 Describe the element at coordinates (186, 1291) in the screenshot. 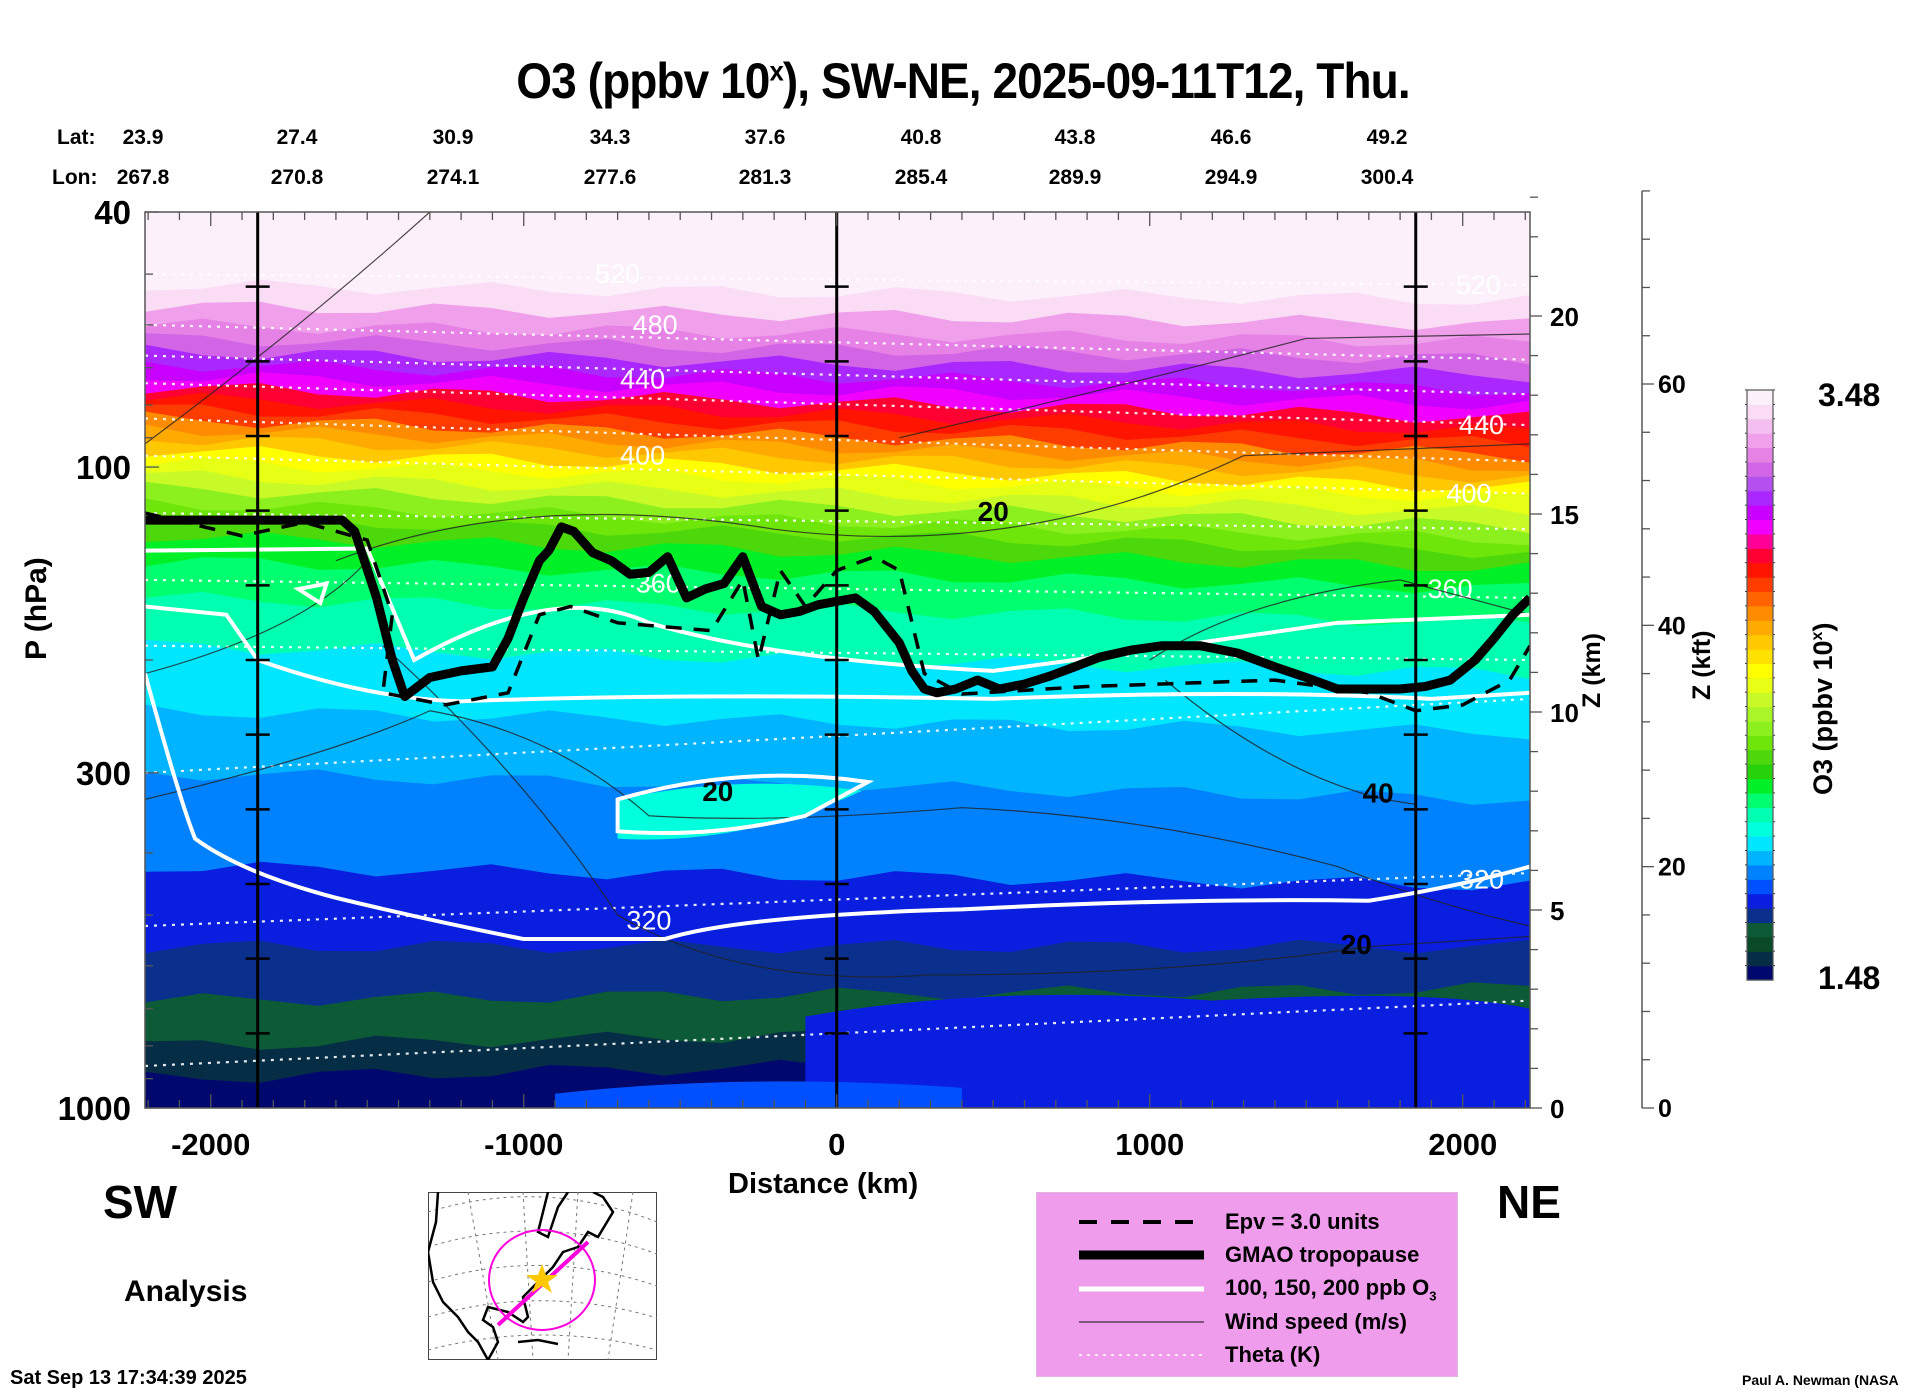

I see `analysis-label: Analysis` at that location.